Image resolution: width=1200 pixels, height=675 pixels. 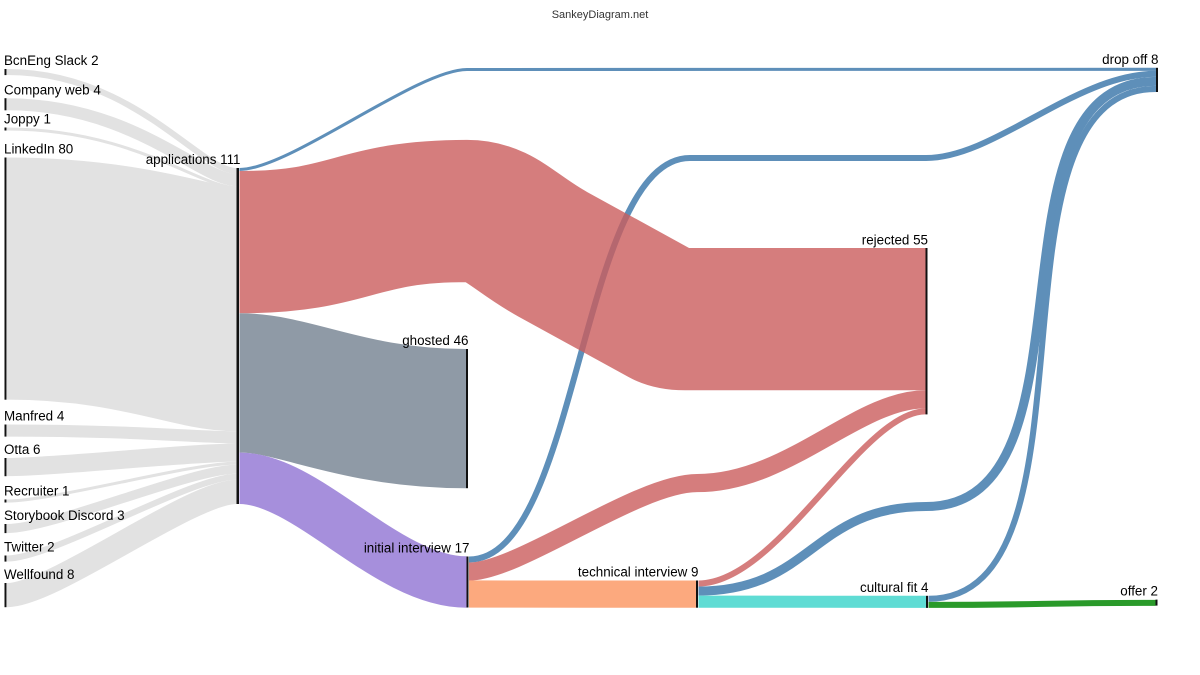 What do you see at coordinates (435, 340) in the screenshot?
I see `svg-text: ghosted 46` at bounding box center [435, 340].